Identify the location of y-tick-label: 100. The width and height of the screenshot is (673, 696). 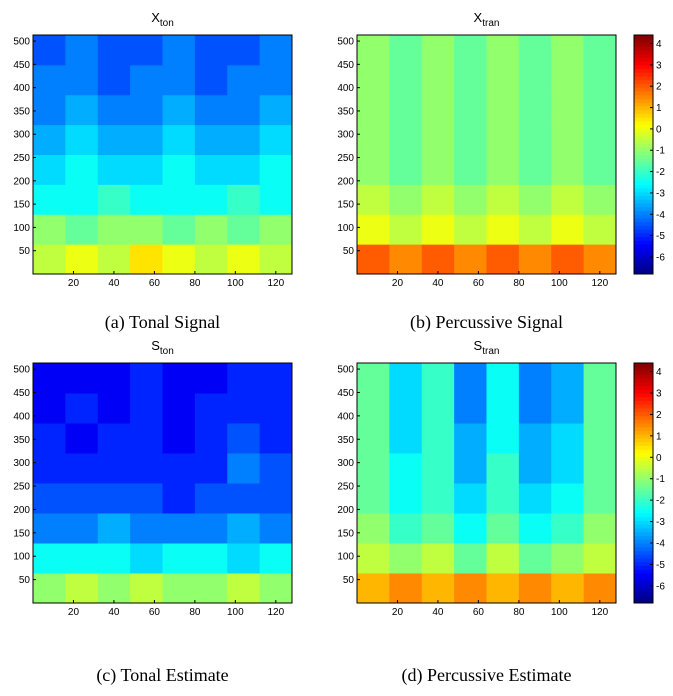
(345, 228).